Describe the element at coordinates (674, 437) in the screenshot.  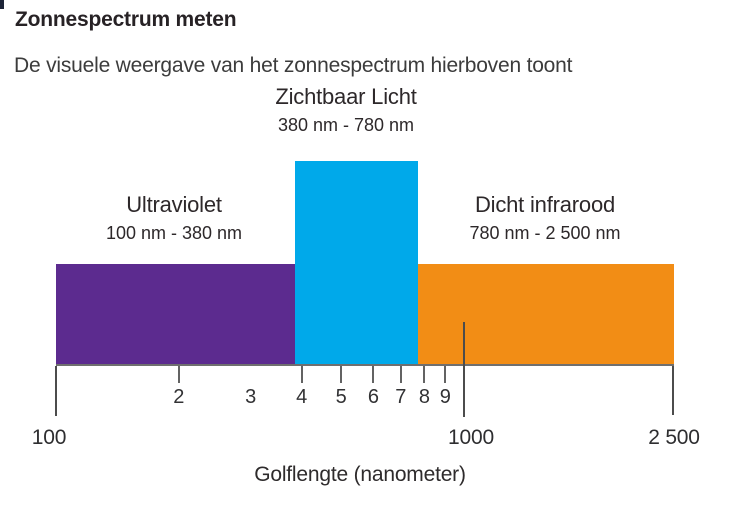
I see `x-tick-label-2500: 2 500` at that location.